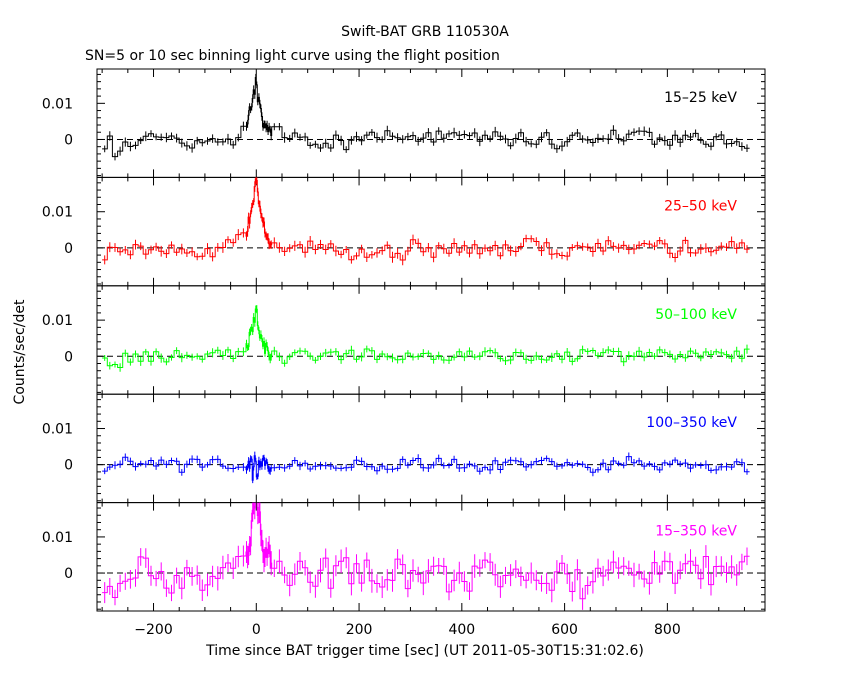 The height and width of the screenshot is (680, 850). I want to click on panel-2: 0 0.01 25–50 keV, so click(404, 231).